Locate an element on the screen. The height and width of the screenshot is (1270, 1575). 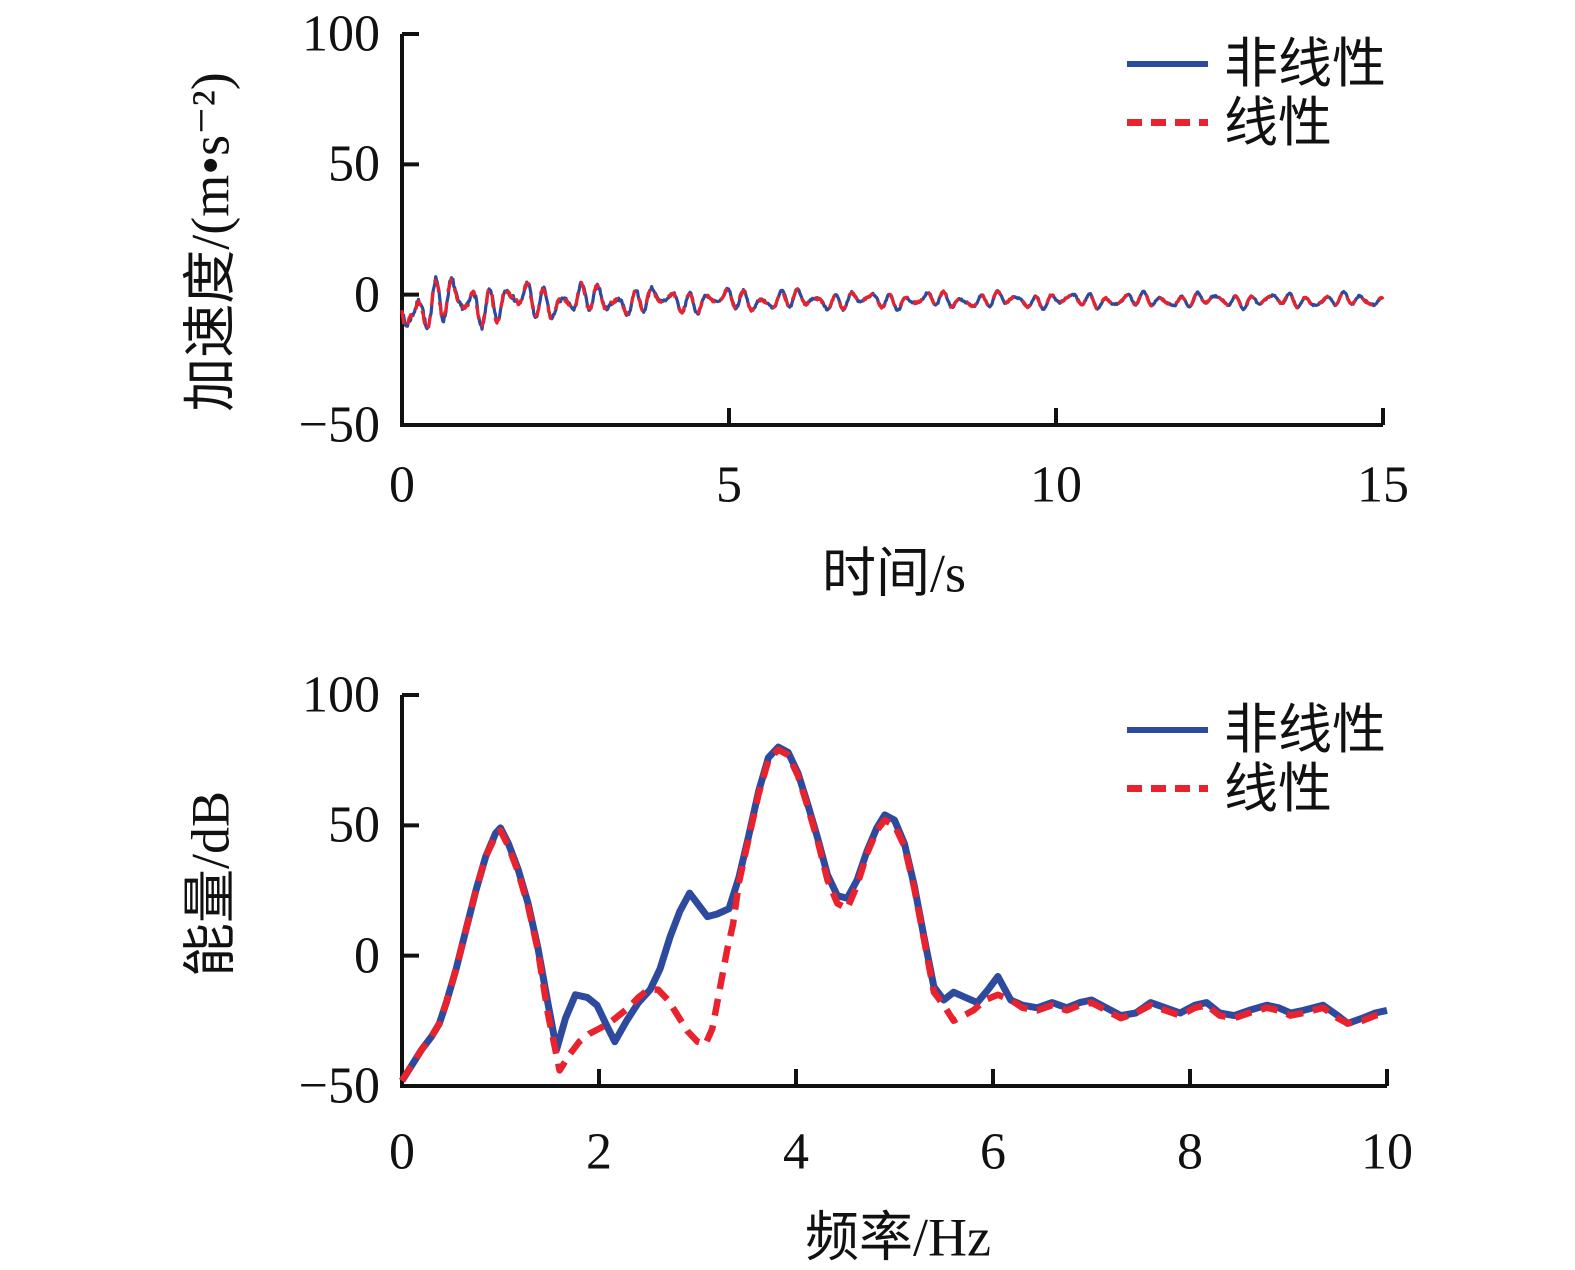
x-tick-label: 4 is located at coordinates (796, 1152).